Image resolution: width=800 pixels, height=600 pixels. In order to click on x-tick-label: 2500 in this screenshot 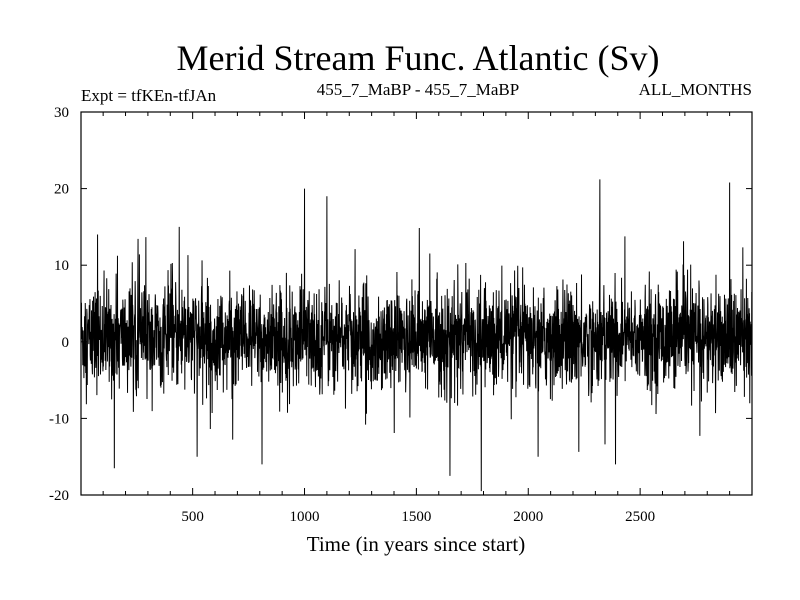, I will do `click(640, 517)`.